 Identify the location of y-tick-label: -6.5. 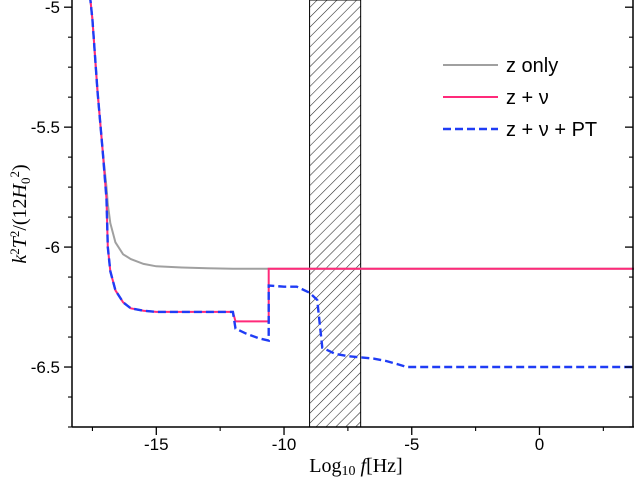
(45, 367).